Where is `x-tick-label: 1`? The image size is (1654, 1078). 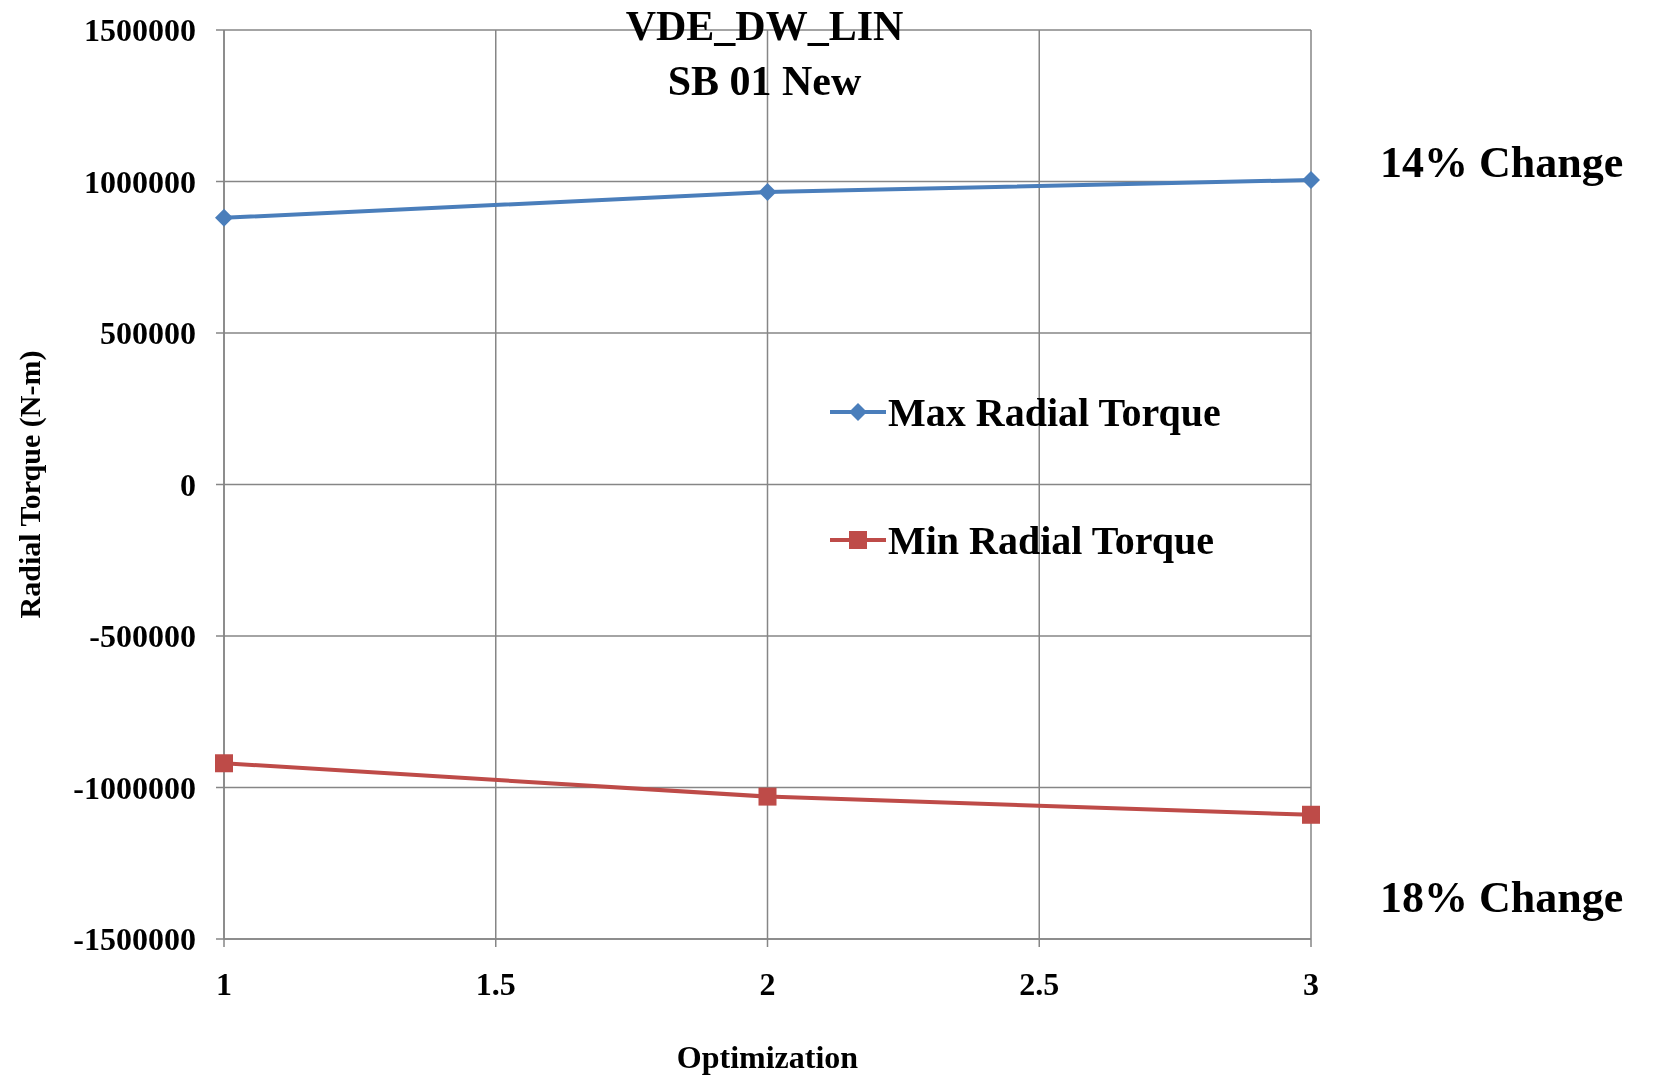
x-tick-label: 1 is located at coordinates (224, 984).